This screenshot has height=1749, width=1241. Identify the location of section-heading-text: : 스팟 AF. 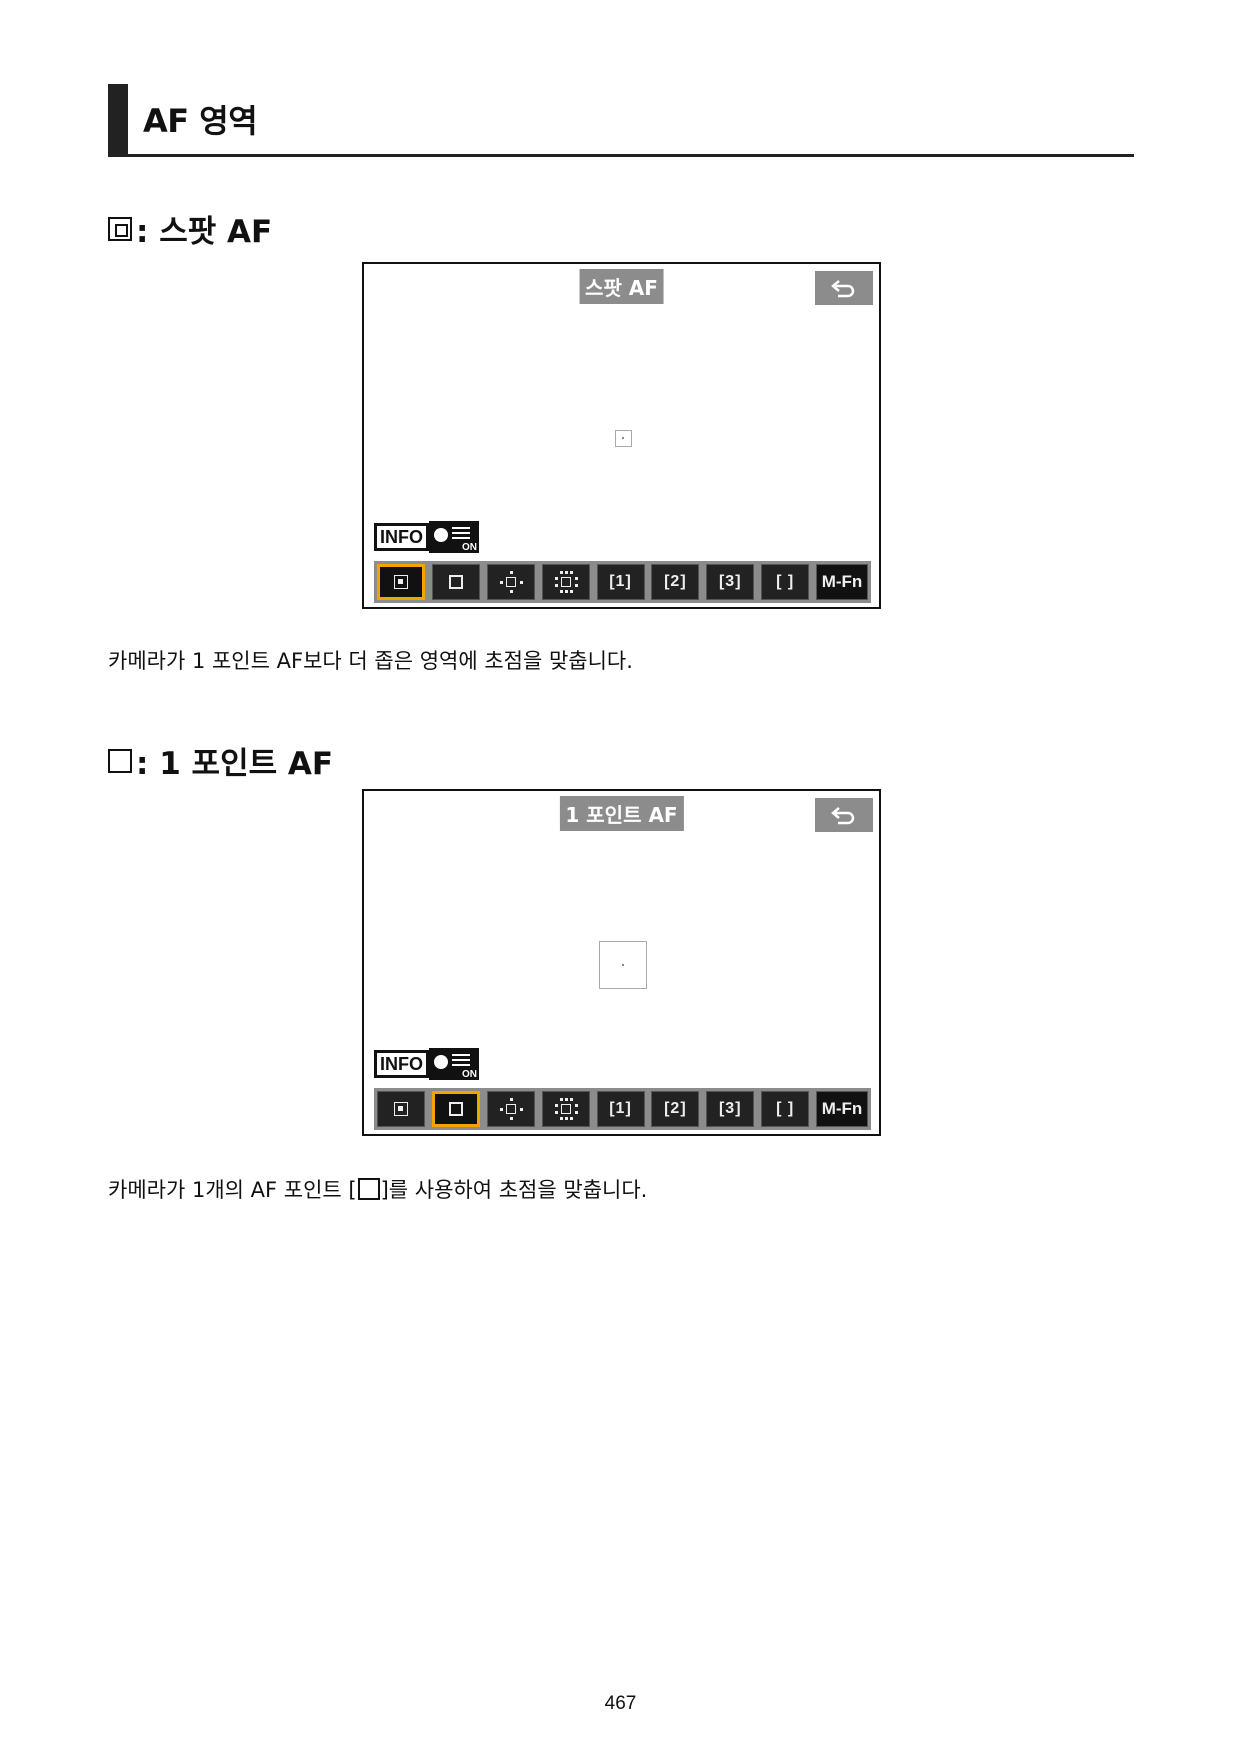
(204, 232).